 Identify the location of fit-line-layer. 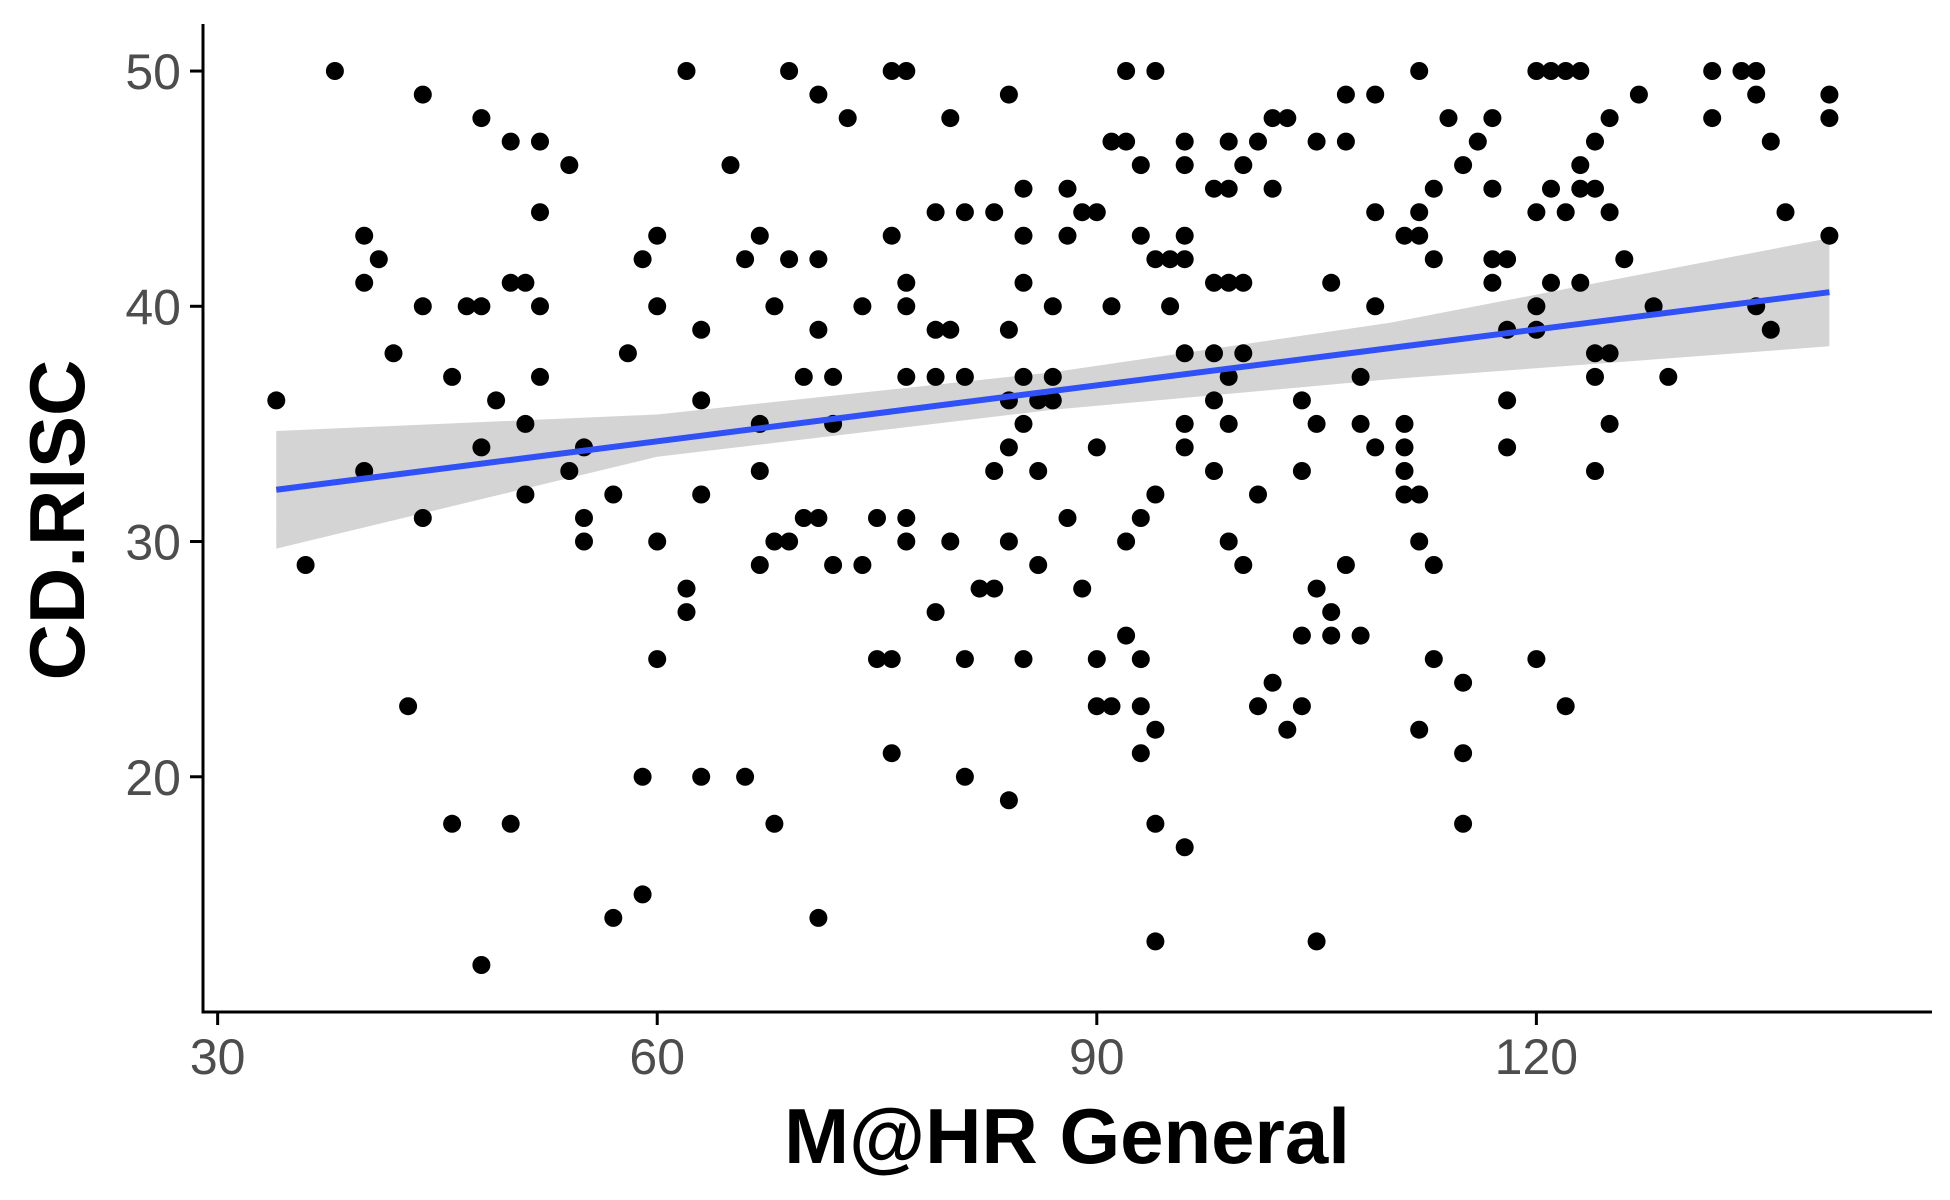
(1052, 391).